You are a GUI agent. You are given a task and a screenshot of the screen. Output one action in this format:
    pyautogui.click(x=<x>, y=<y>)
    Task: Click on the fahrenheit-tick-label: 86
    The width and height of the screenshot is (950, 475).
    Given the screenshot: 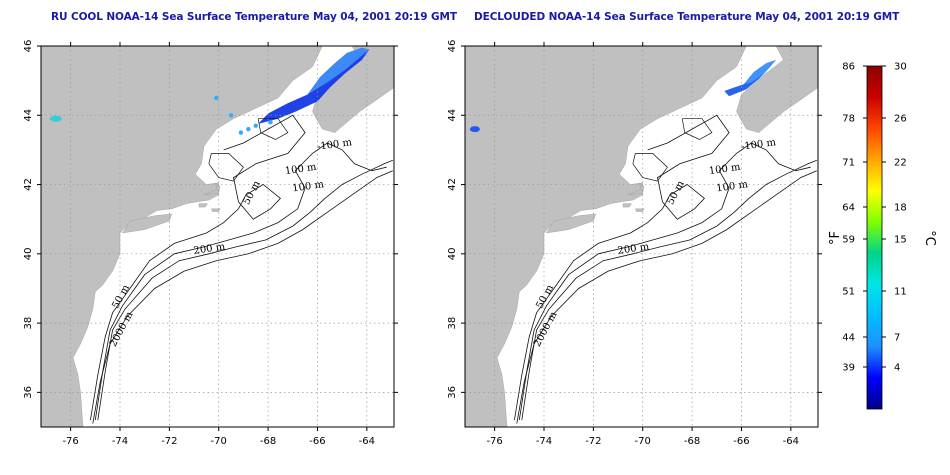 What is the action you would take?
    pyautogui.click(x=848, y=67)
    